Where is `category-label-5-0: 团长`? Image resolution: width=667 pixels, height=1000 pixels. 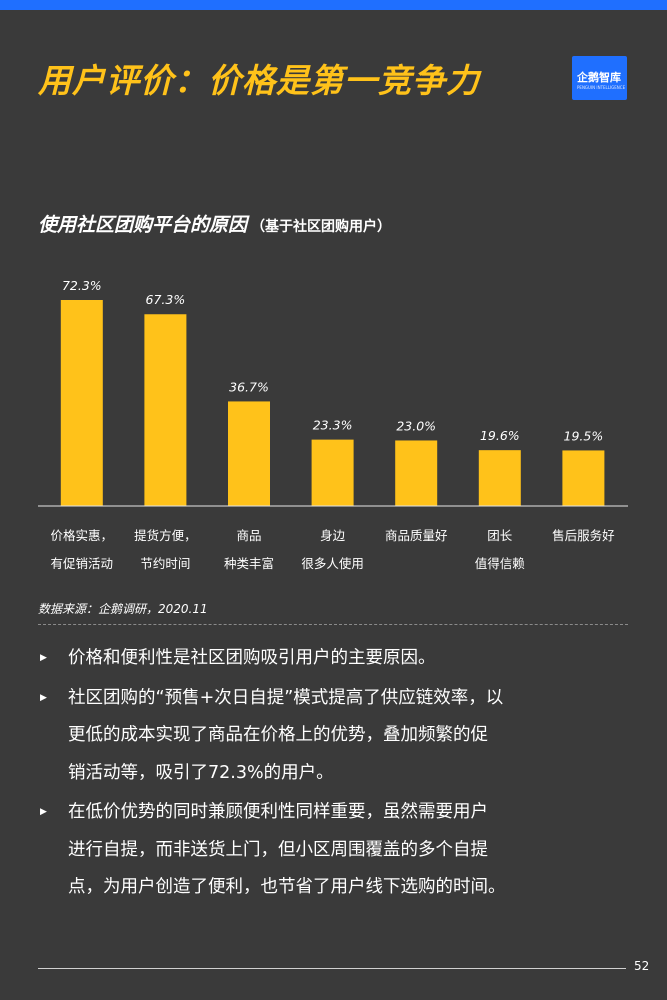
category-label-5-0: 团长 is located at coordinates (500, 535).